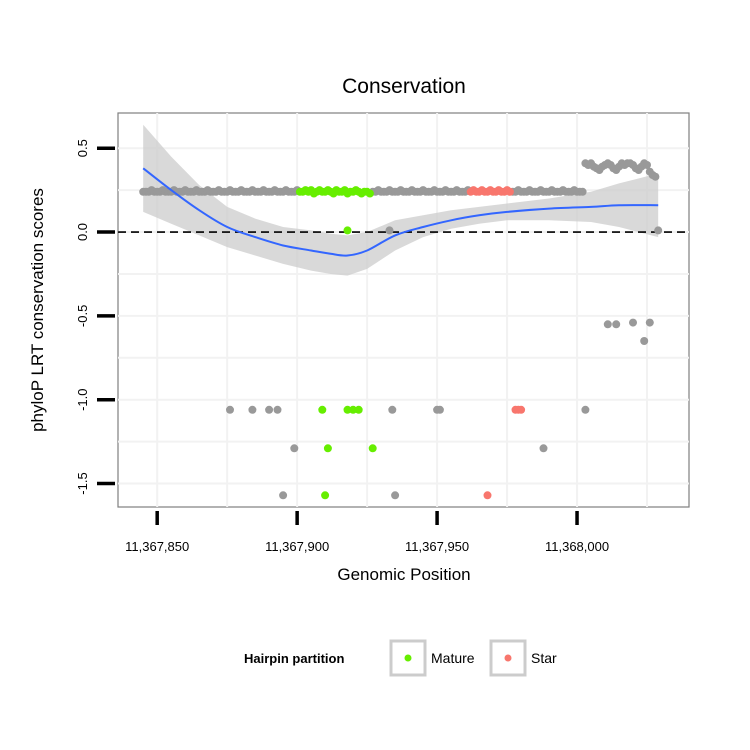 Image resolution: width=750 pixels, height=750 pixels. I want to click on legend-title: Hairpin partition, so click(294, 658).